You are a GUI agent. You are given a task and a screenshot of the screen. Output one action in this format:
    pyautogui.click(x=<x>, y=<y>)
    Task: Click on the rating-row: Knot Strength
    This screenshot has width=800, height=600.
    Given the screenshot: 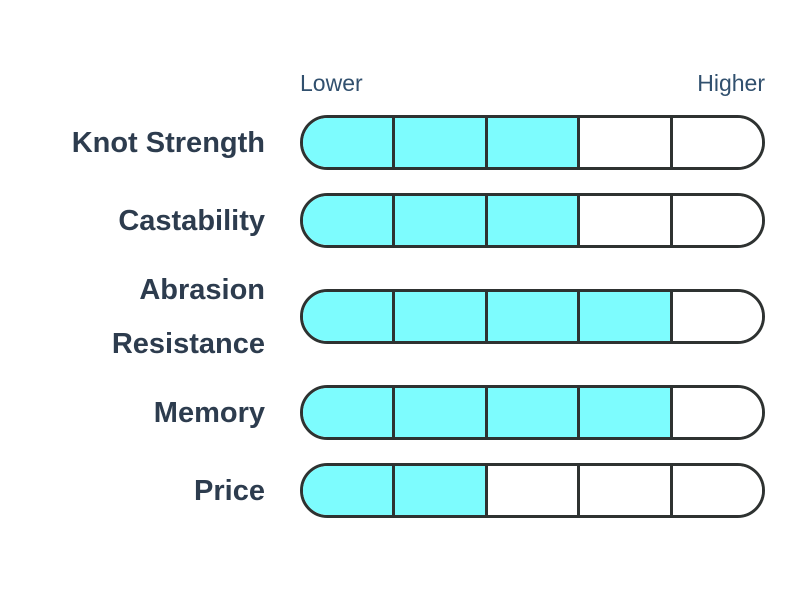 What is the action you would take?
    pyautogui.click(x=390, y=142)
    